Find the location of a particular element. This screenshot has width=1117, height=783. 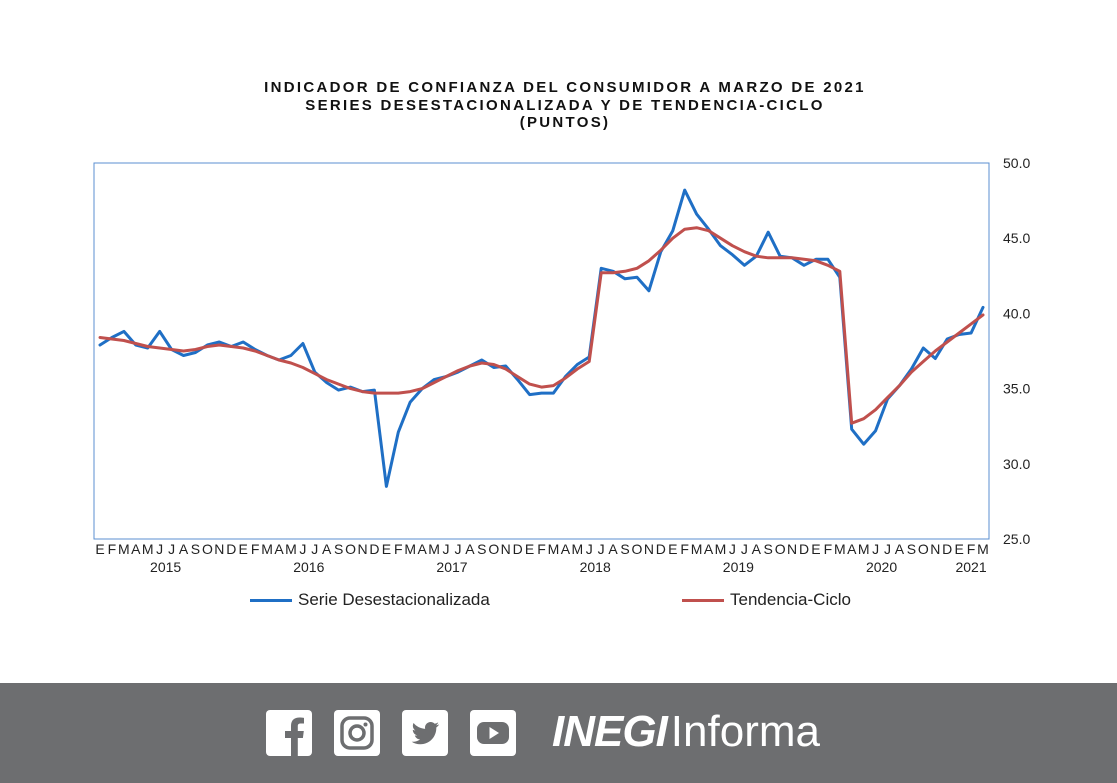

brand-inegi: INEGI is located at coordinates (610, 731).